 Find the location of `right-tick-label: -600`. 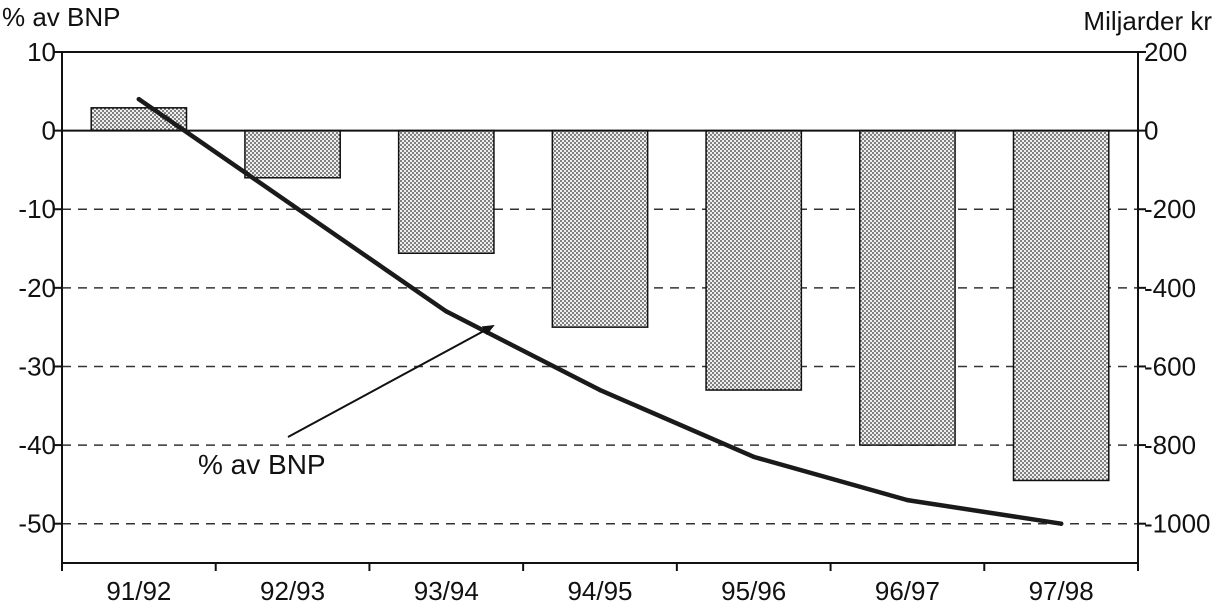

right-tick-label: -600 is located at coordinates (1170, 366).